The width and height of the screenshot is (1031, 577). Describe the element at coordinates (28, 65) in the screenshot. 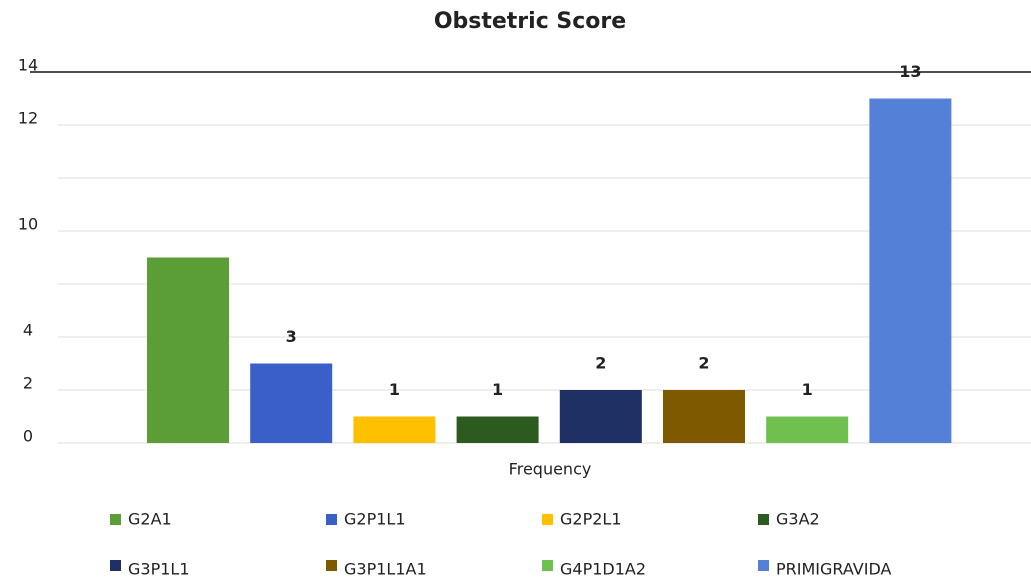

I see `y-tick-label: 14` at that location.